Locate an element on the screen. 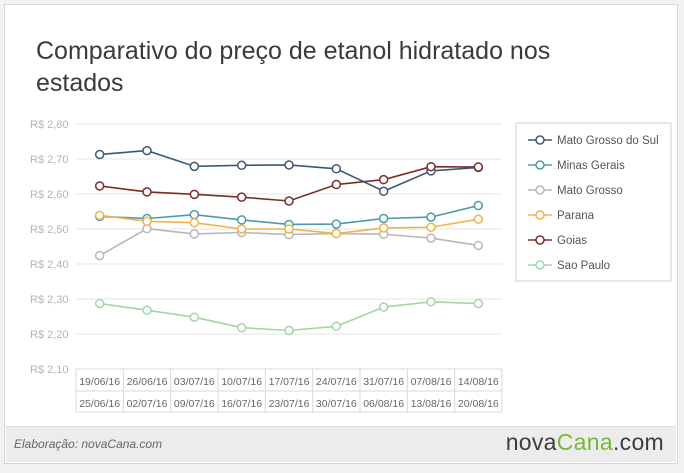 Image resolution: width=684 pixels, height=473 pixels. brand-part-cana: Cana is located at coordinates (584, 442).